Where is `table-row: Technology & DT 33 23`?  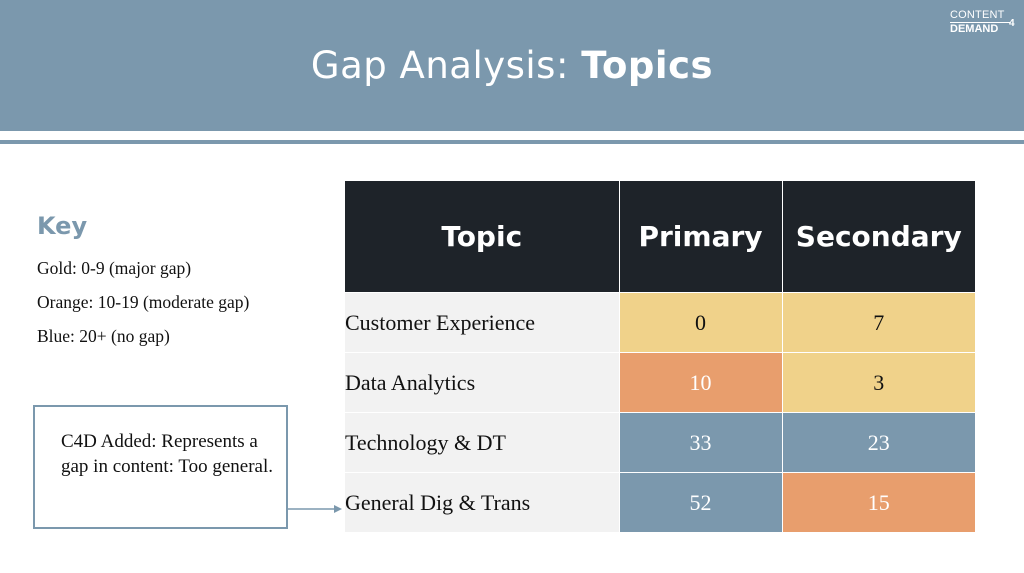 table-row: Technology & DT 33 23 is located at coordinates (660, 442).